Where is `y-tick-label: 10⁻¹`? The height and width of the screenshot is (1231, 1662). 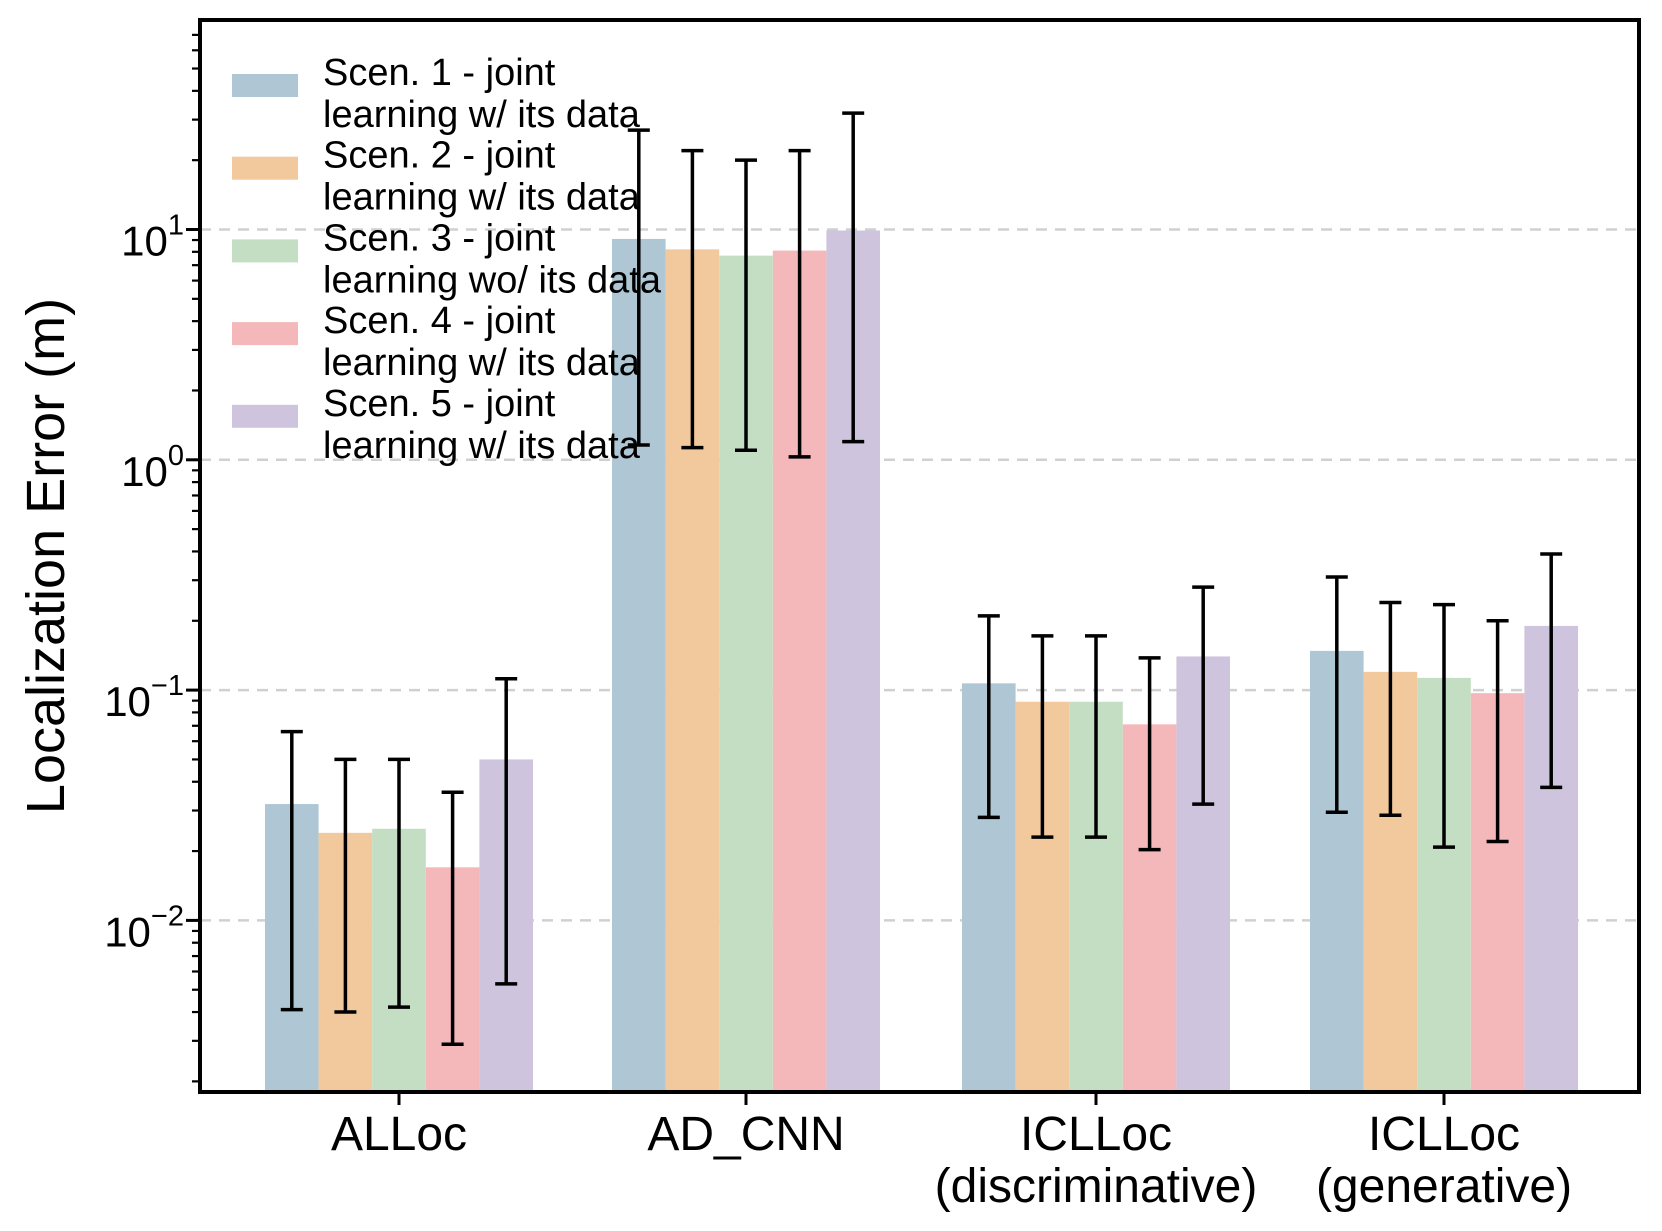 y-tick-label: 10⁻¹ is located at coordinates (144, 697).